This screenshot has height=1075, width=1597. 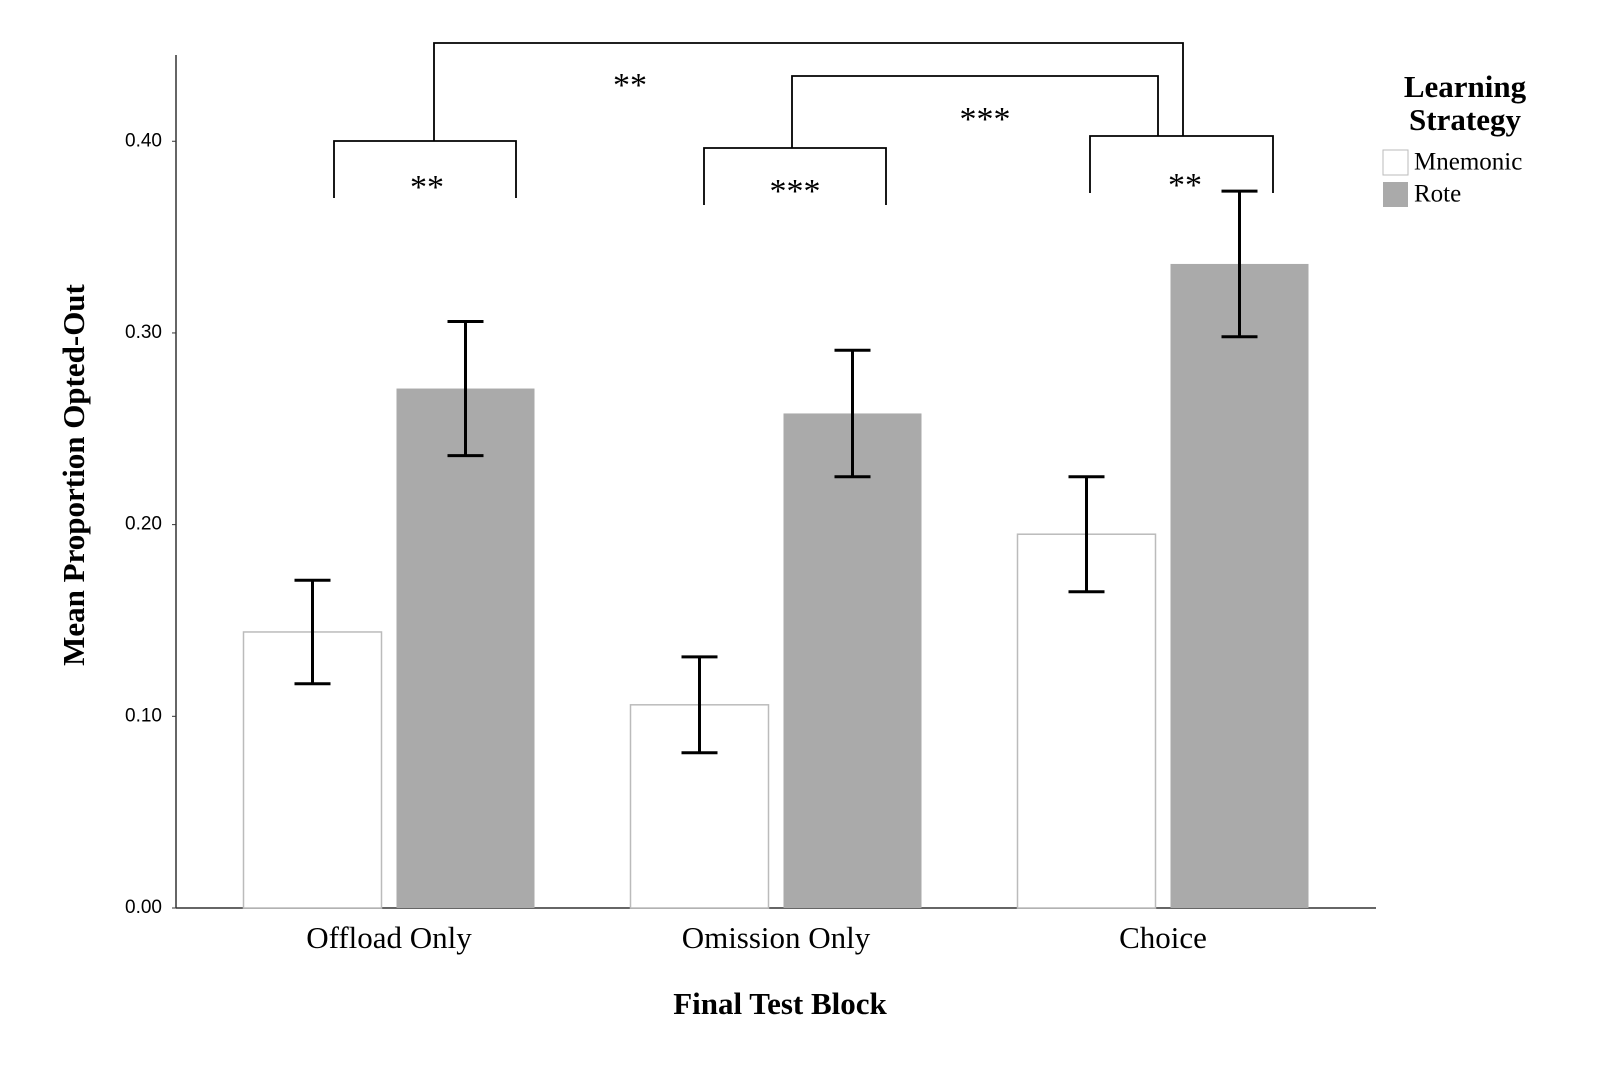 What do you see at coordinates (143, 715) in the screenshot?
I see `y-tick-label: 0.10` at bounding box center [143, 715].